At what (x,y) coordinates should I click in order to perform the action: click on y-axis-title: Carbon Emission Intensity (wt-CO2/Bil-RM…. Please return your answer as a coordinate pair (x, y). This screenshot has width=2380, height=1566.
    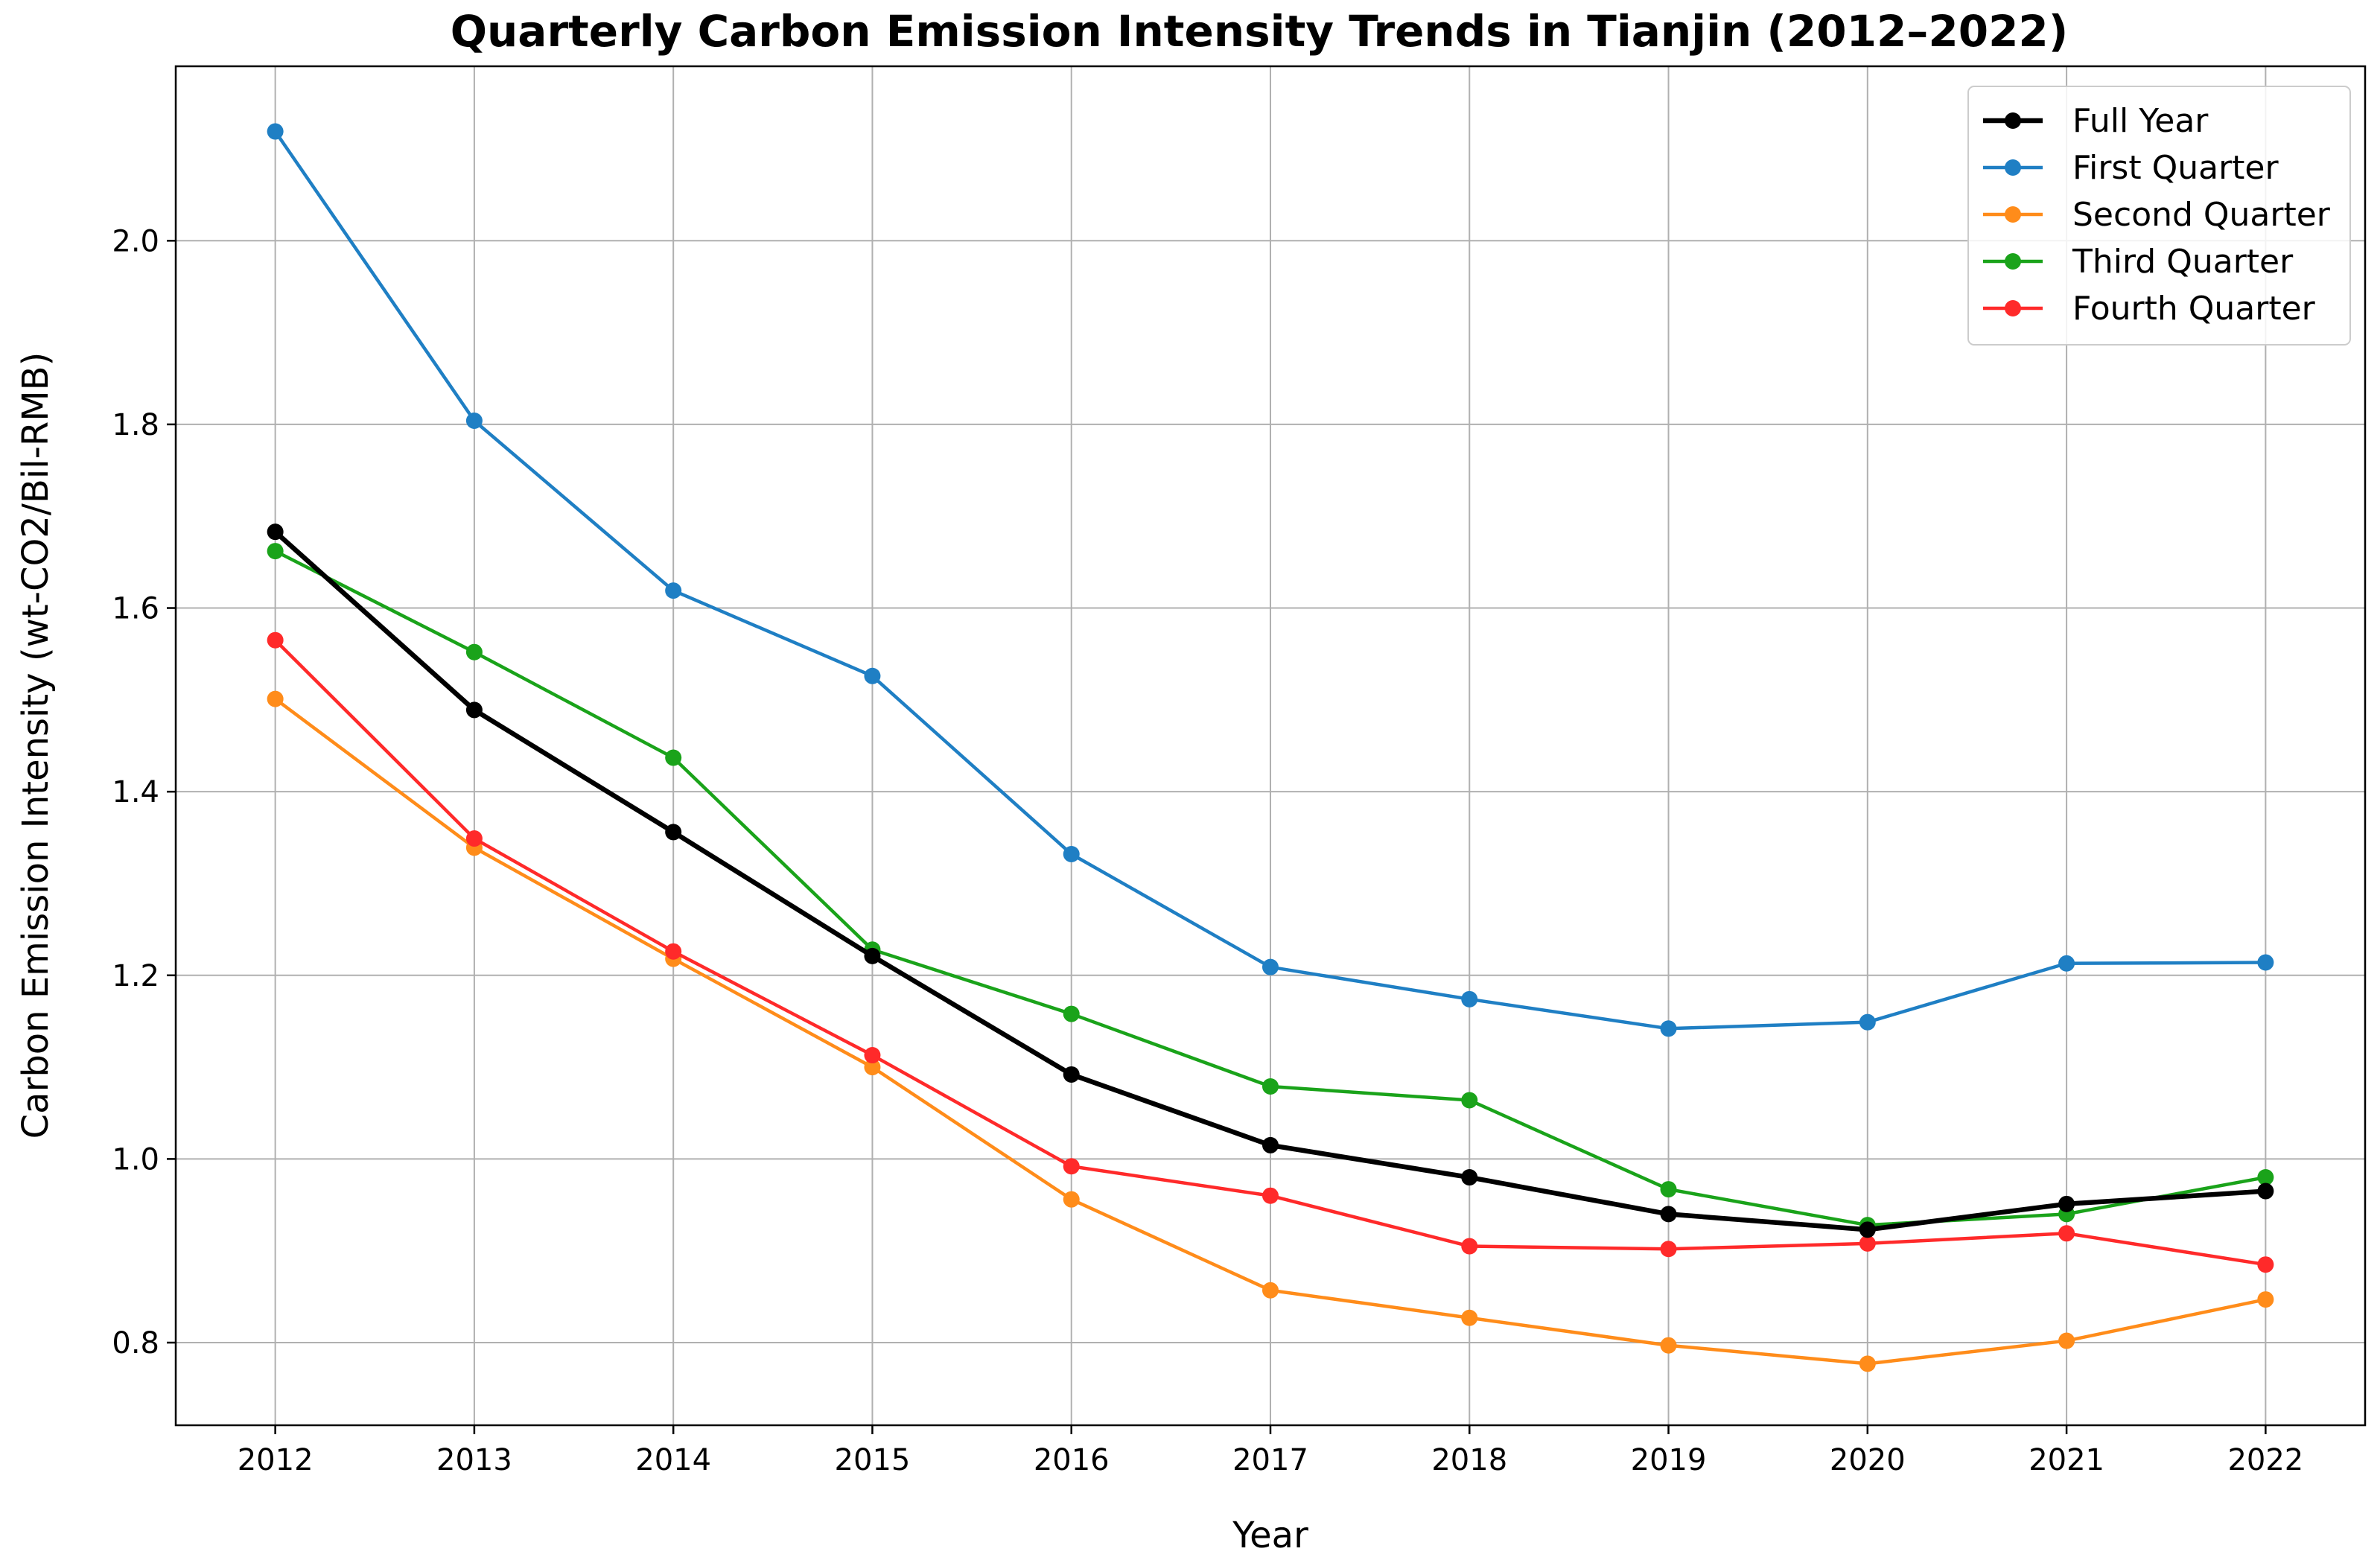
    Looking at the image, I should click on (36, 745).